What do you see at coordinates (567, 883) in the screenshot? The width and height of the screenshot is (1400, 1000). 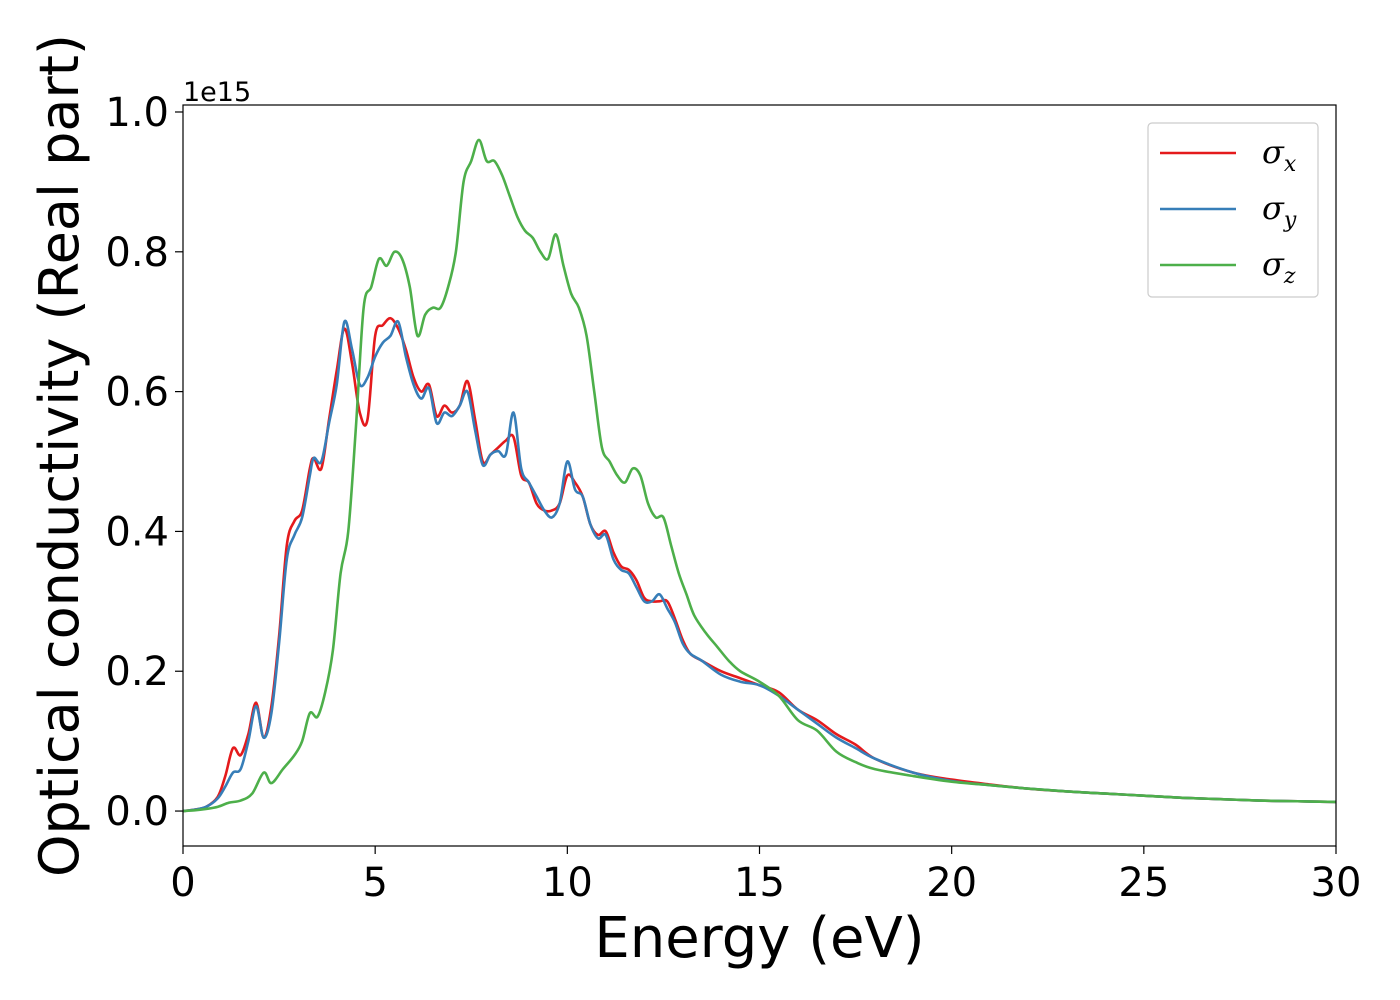 I see `x-tick-label: 10` at bounding box center [567, 883].